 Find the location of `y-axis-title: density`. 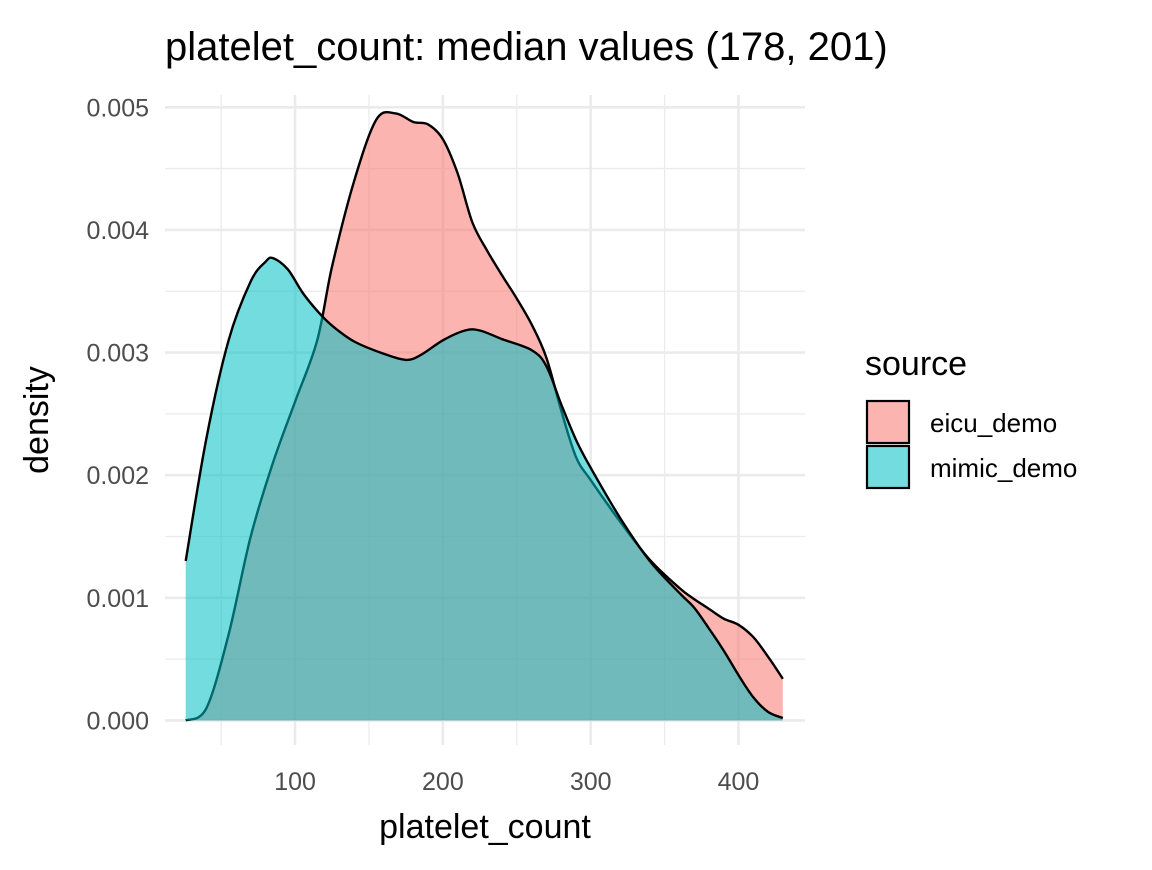

y-axis-title: density is located at coordinates (37, 420).